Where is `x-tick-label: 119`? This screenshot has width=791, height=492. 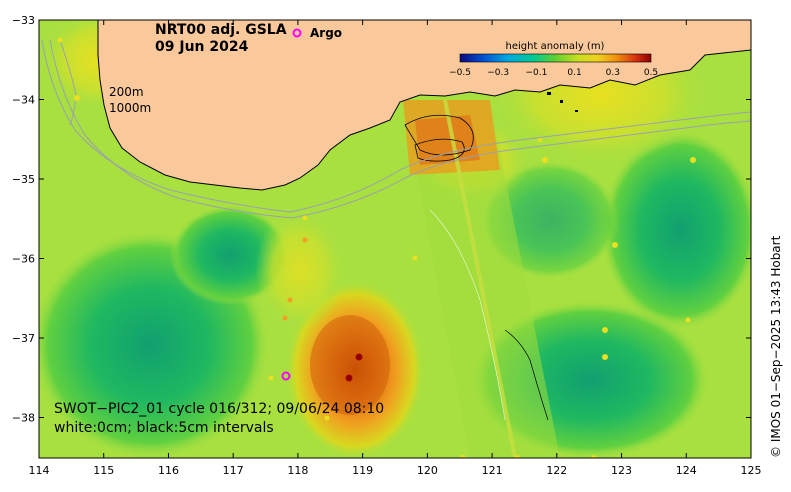
x-tick-label: 119 is located at coordinates (362, 470).